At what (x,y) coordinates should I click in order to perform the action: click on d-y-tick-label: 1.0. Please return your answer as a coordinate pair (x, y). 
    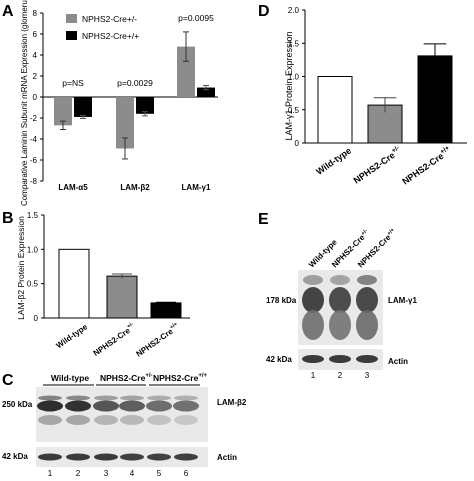
    Looking at the image, I should click on (294, 77).